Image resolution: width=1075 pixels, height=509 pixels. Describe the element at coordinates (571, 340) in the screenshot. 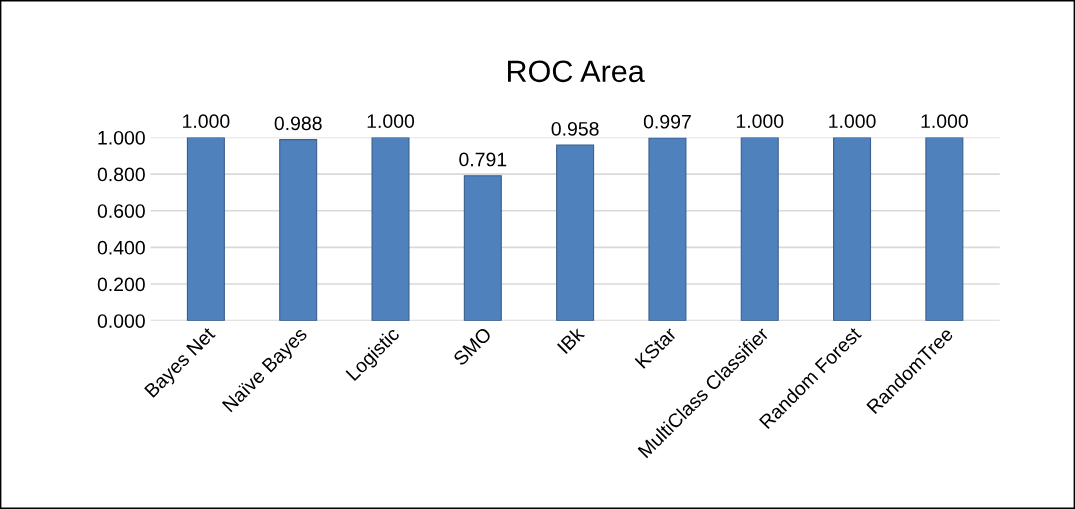

I see `x-tick-label: IBk` at that location.